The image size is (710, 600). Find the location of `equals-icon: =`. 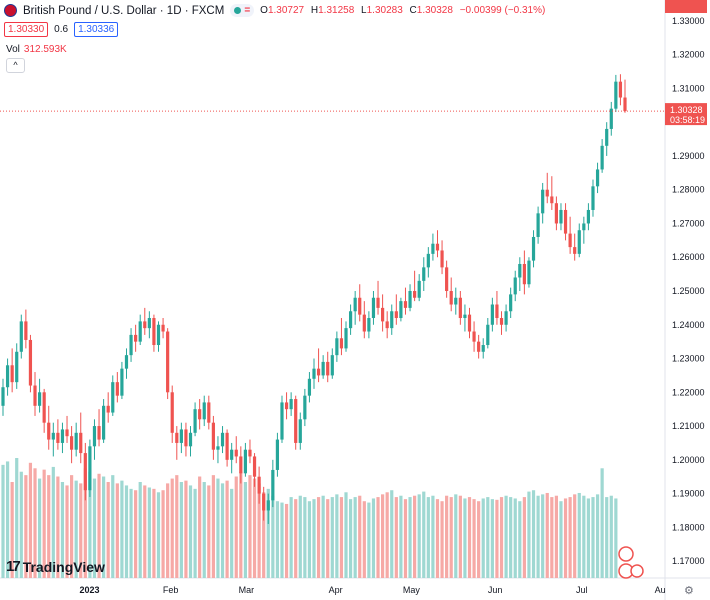

equals-icon: = is located at coordinates (247, 10).